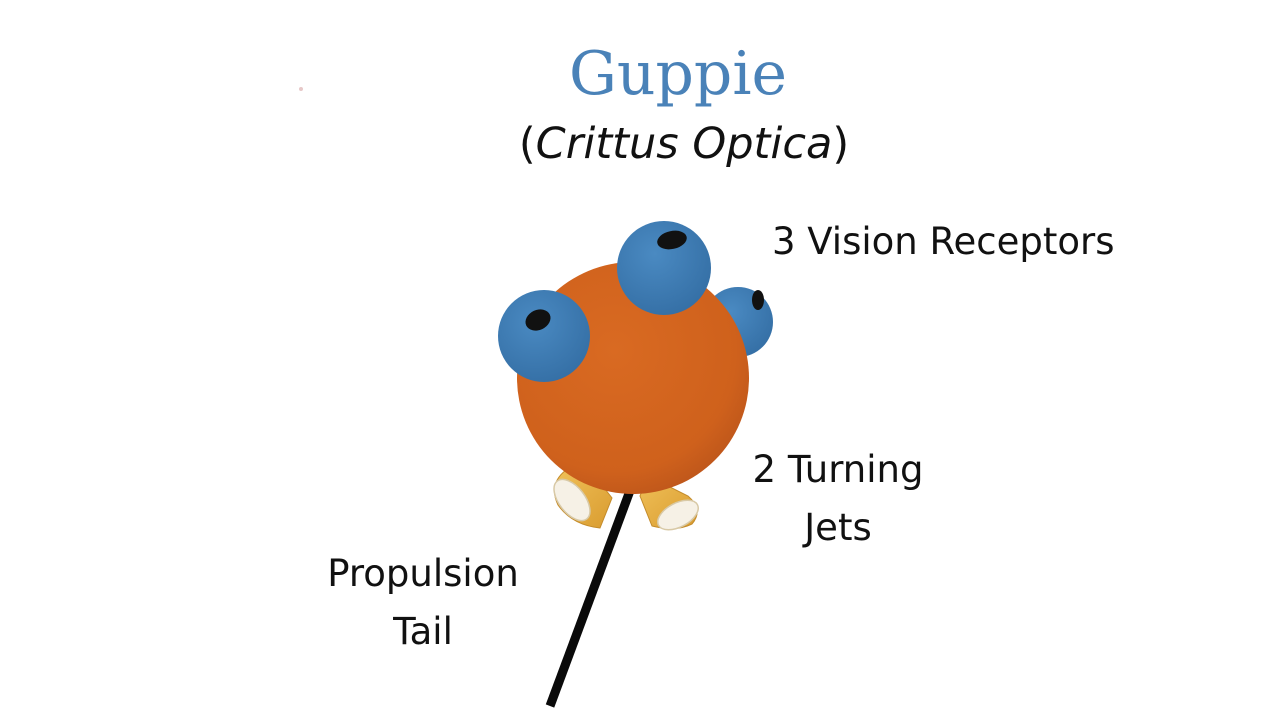 This screenshot has width=1280, height=720. I want to click on turning-jet-left, so click(583, 499).